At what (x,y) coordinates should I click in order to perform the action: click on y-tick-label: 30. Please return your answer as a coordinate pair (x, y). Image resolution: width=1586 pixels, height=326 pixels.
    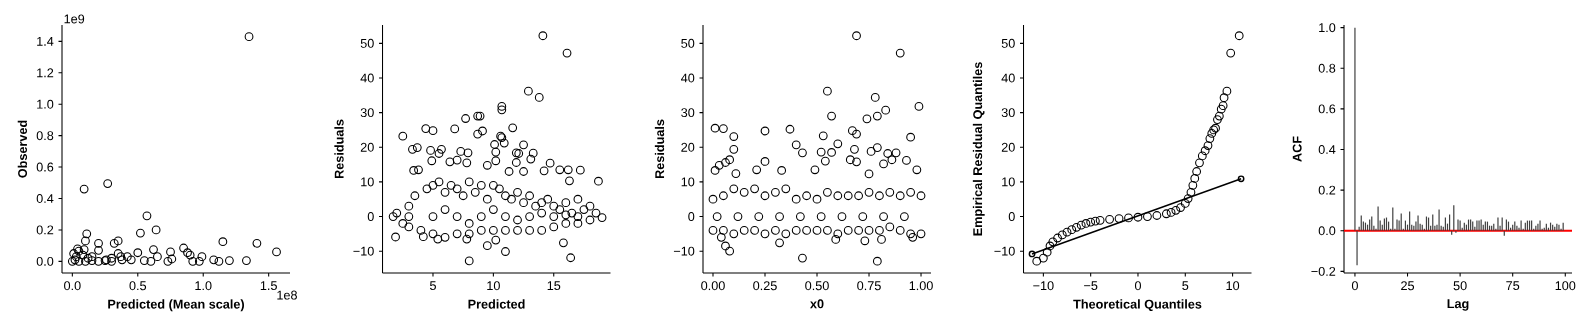
    Looking at the image, I should click on (688, 113).